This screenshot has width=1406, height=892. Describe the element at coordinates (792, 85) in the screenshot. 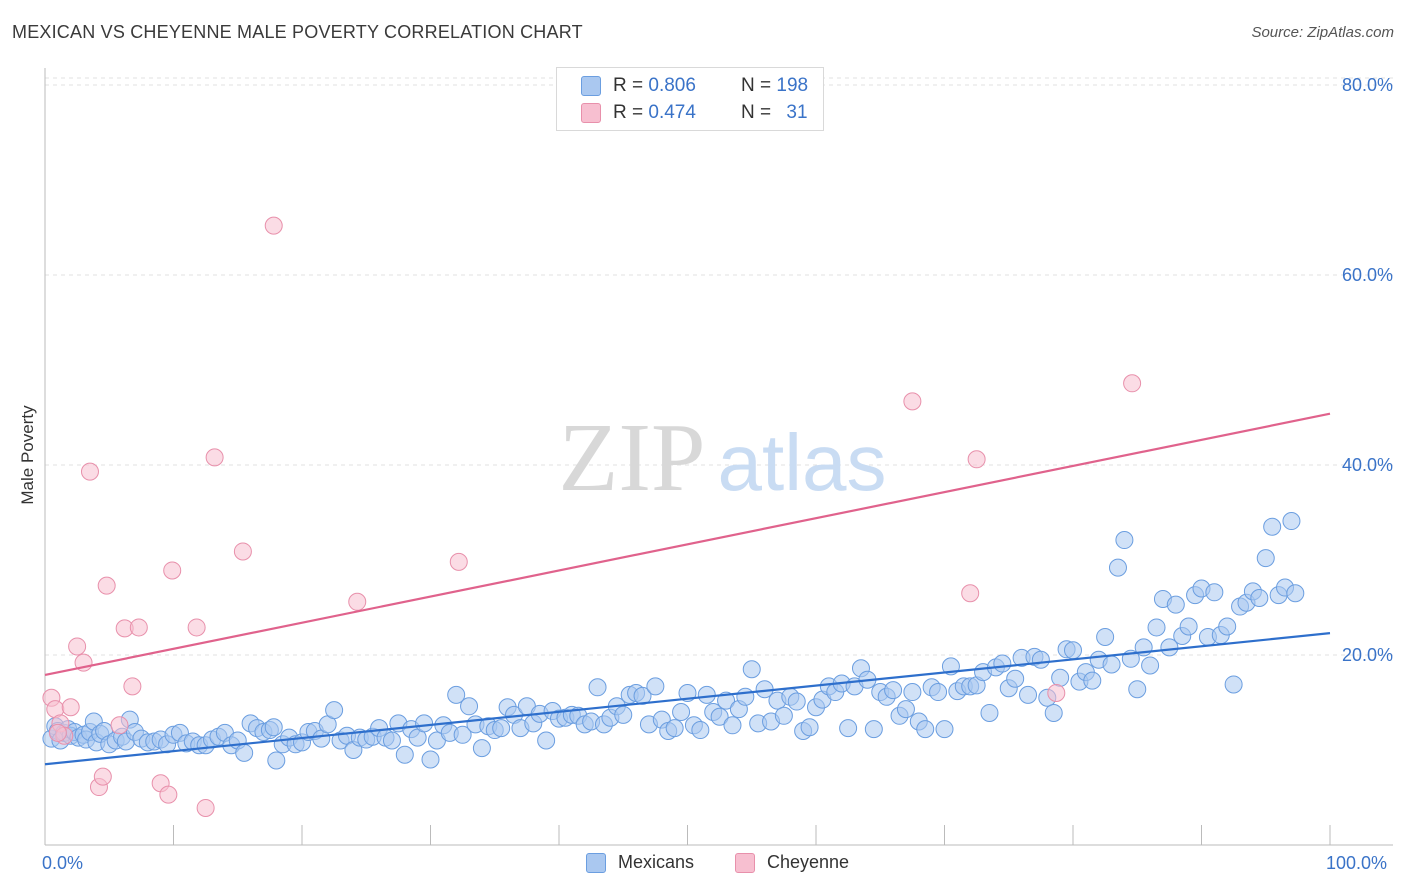

I see `legend-n-value-mexicans: 198` at that location.